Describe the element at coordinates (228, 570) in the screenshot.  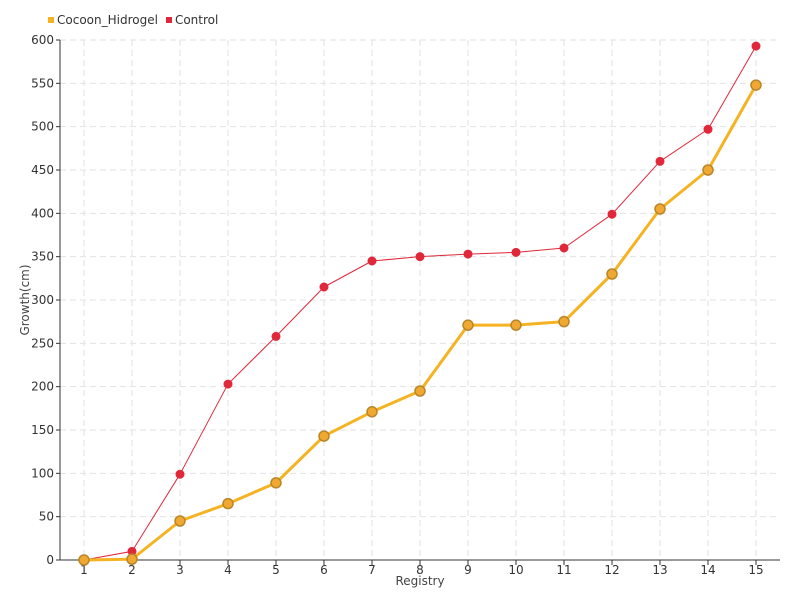
I see `x-tick-label: 4` at that location.